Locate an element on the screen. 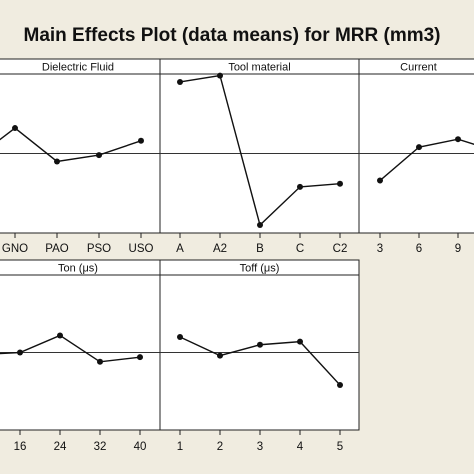 This screenshot has width=474, height=474. tick-label-tool-material-b: B is located at coordinates (260, 249).